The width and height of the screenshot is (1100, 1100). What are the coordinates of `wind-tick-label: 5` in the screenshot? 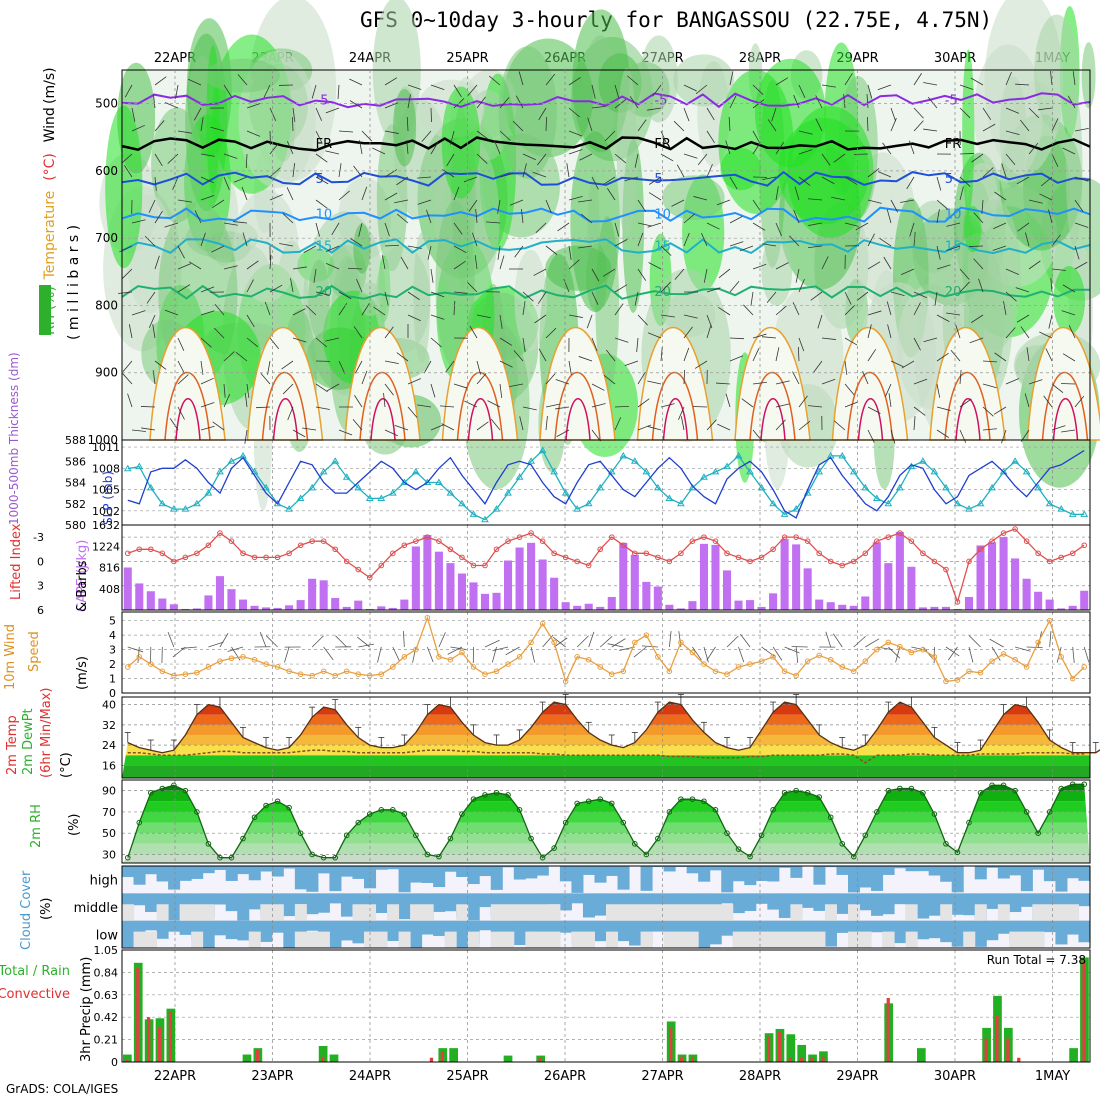 It's located at (112, 621).